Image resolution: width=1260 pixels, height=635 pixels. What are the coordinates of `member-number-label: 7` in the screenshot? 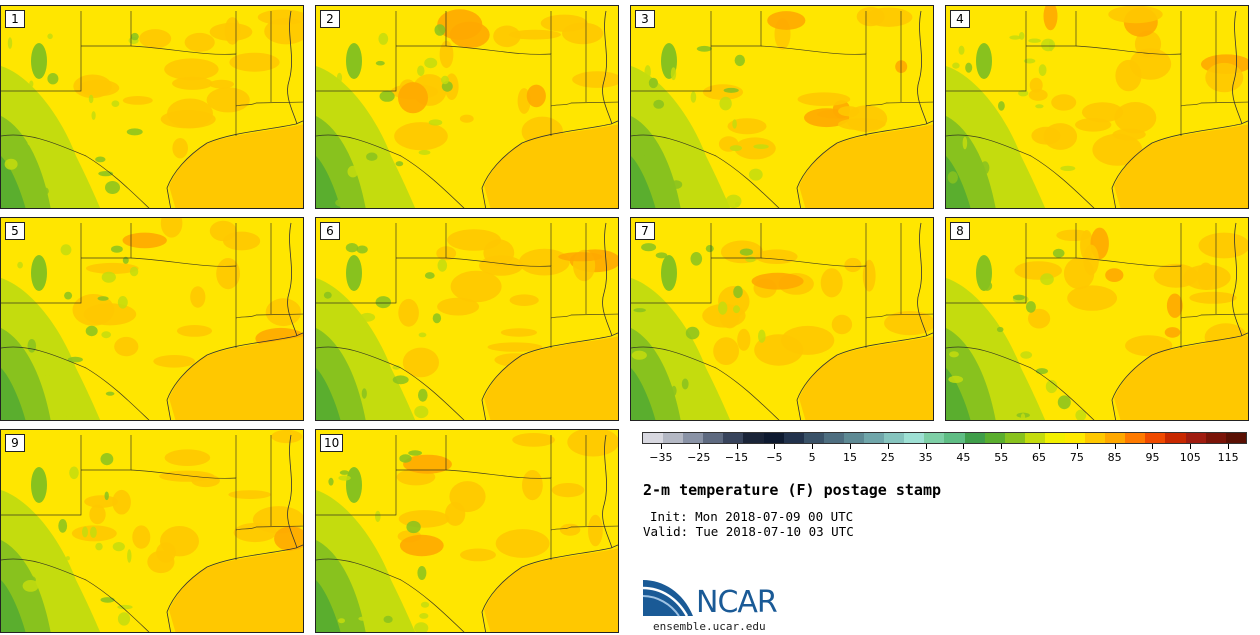 It's located at (645, 231).